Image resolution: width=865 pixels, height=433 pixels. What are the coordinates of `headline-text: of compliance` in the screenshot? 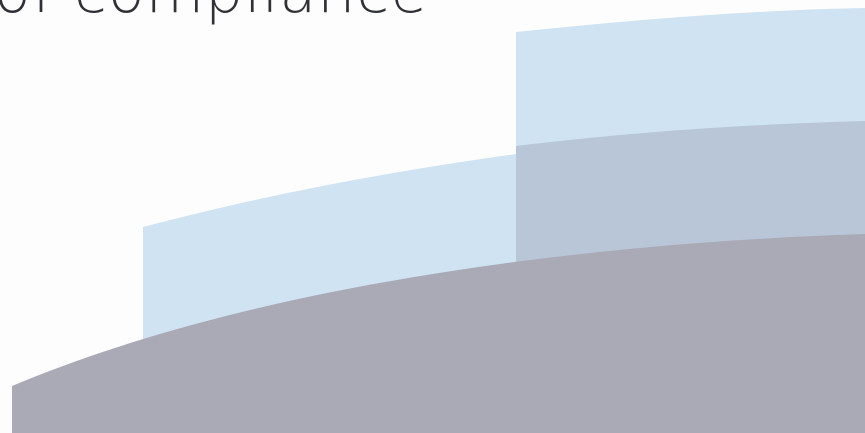 It's located at (214, 11).